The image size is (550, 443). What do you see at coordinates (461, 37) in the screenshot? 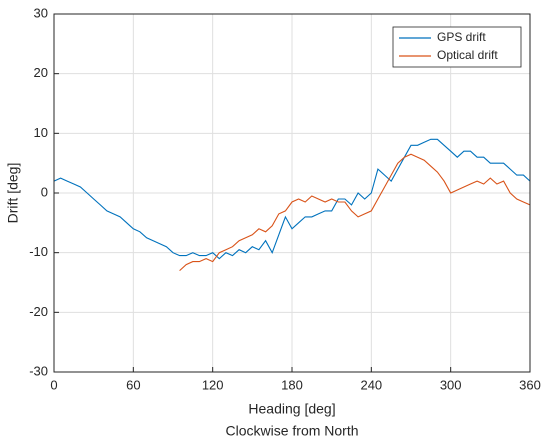
I see `legend-label: GPS drift` at bounding box center [461, 37].